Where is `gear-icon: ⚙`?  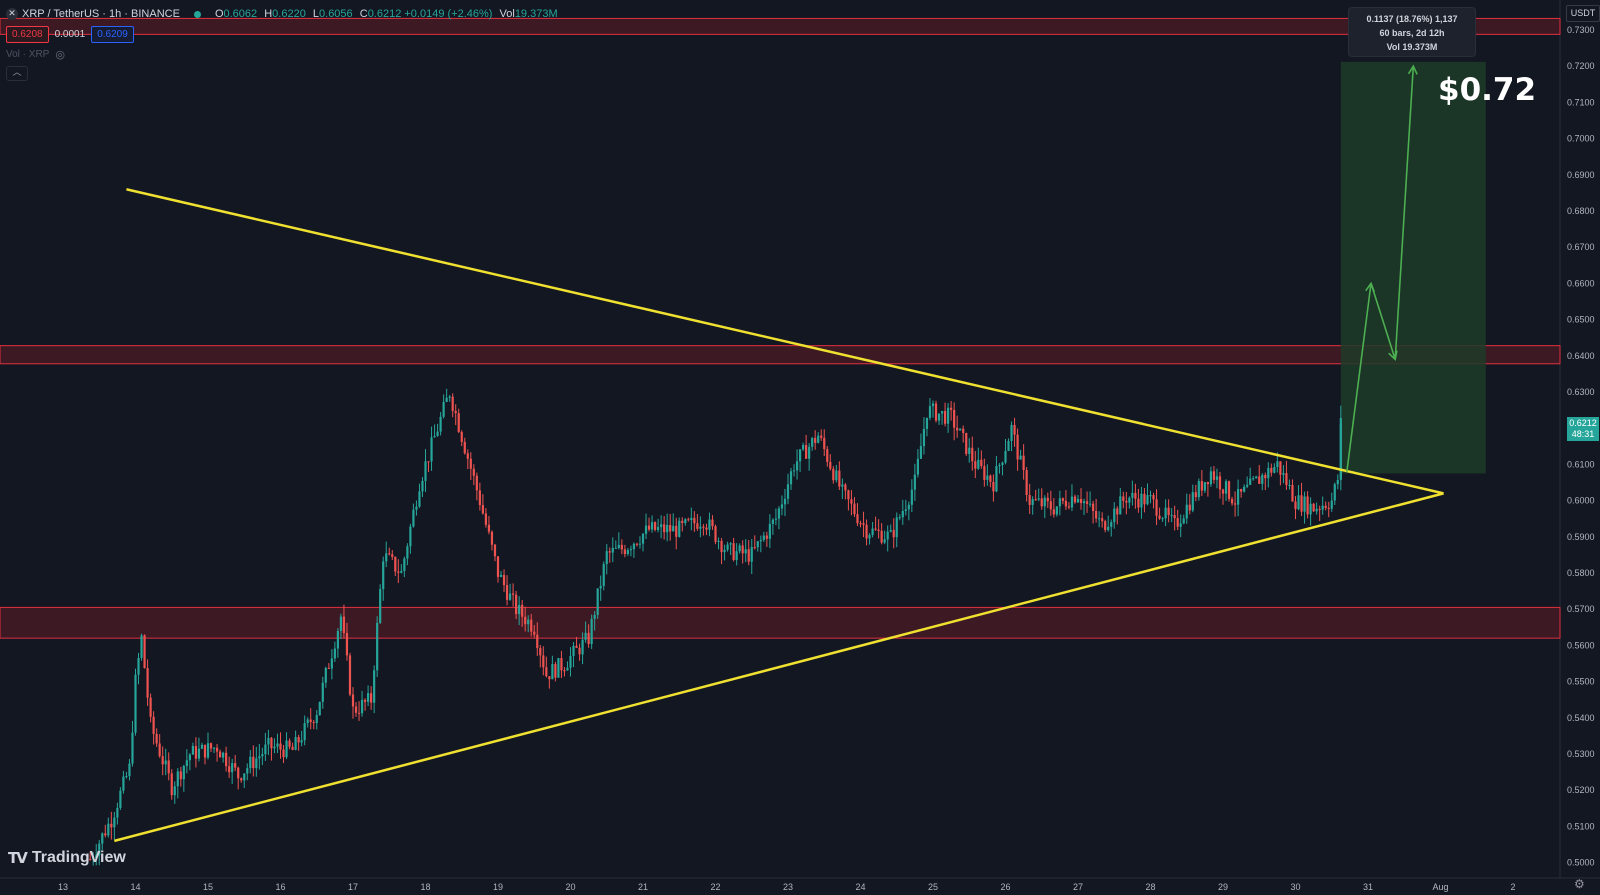
gear-icon: ⚙ is located at coordinates (1579, 884).